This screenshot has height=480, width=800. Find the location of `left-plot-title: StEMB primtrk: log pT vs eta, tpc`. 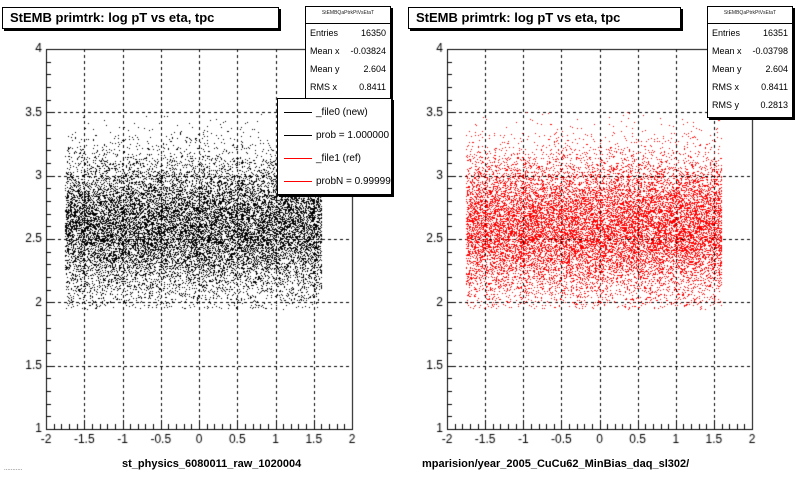

left-plot-title: StEMB primtrk: log pT vs eta, tpc is located at coordinates (140, 18).